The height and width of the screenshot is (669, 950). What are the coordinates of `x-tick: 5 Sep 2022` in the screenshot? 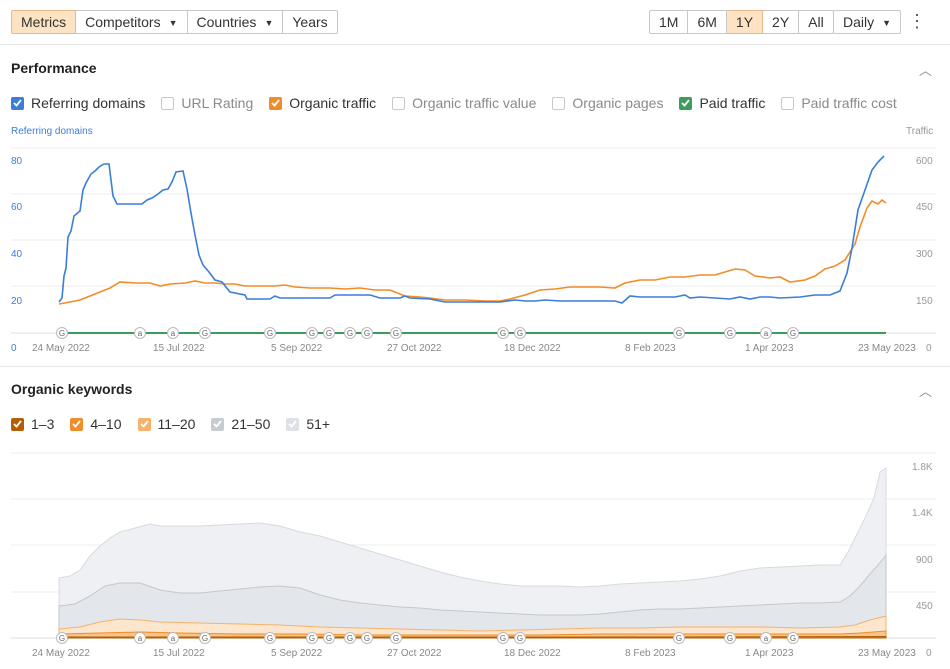 It's located at (297, 653).